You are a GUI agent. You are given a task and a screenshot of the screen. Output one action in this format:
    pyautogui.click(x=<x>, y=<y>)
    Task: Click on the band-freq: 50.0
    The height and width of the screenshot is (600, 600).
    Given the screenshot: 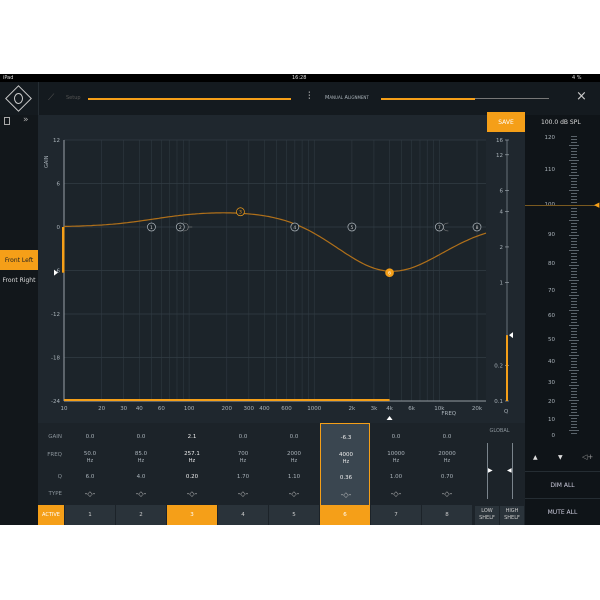 What is the action you would take?
    pyautogui.click(x=90, y=454)
    